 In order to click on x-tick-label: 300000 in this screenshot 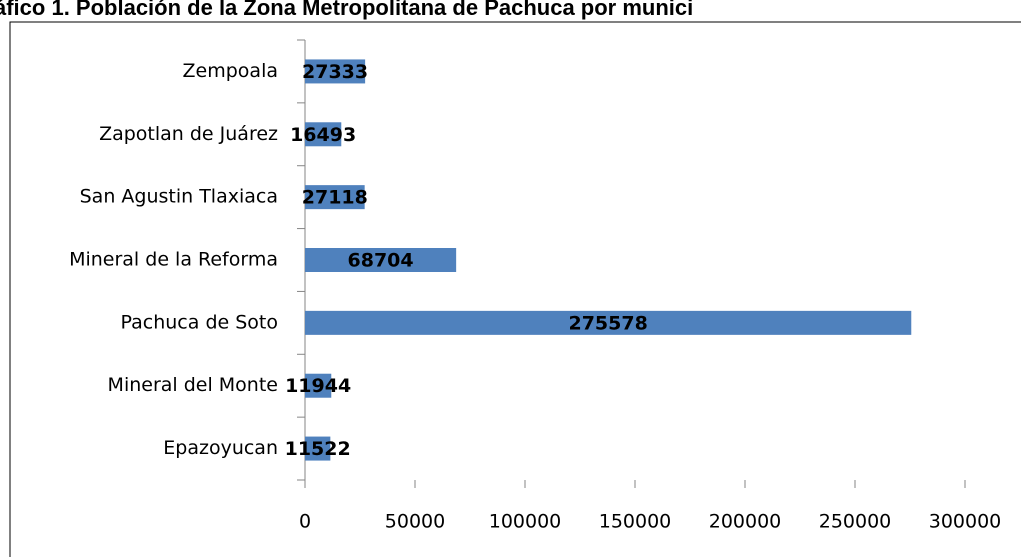, I will do `click(965, 522)`.